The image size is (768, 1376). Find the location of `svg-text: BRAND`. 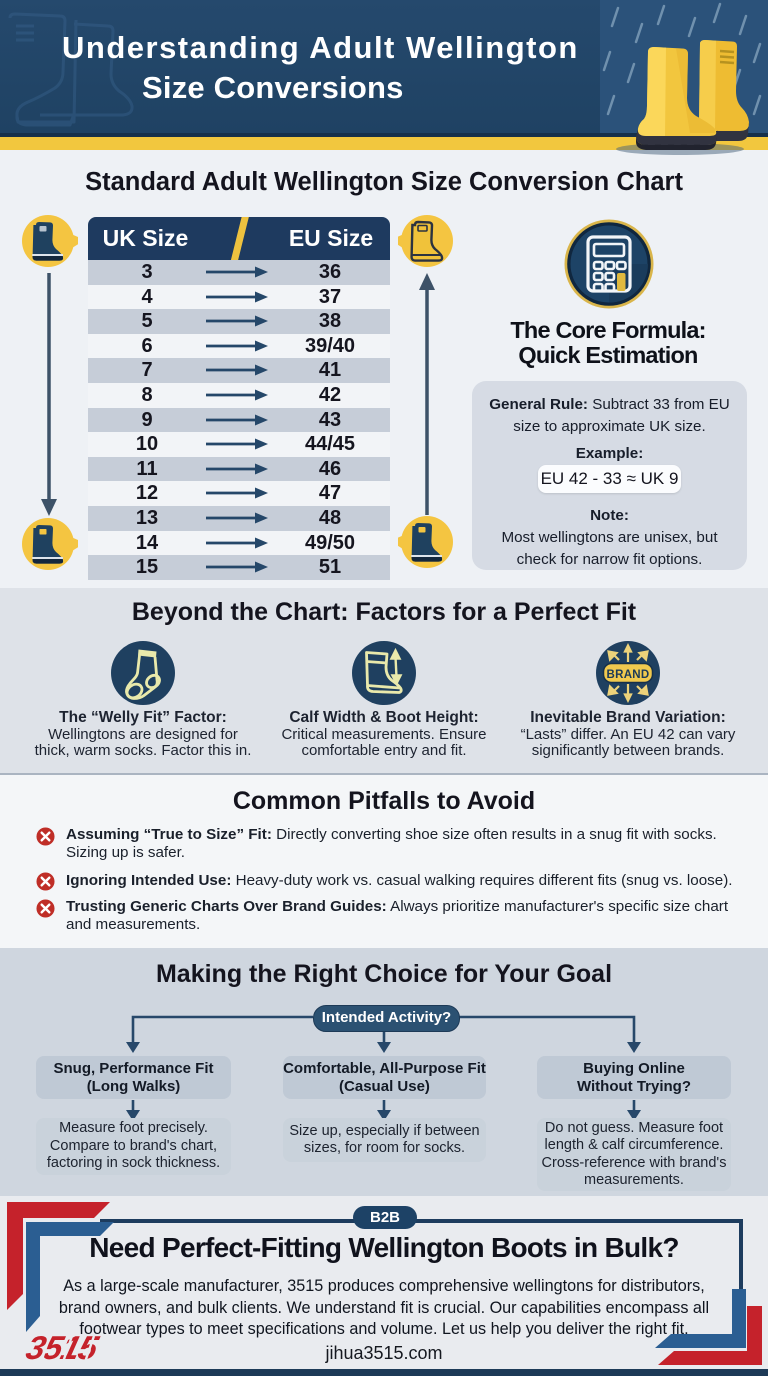

svg-text: BRAND is located at coordinates (627, 675).